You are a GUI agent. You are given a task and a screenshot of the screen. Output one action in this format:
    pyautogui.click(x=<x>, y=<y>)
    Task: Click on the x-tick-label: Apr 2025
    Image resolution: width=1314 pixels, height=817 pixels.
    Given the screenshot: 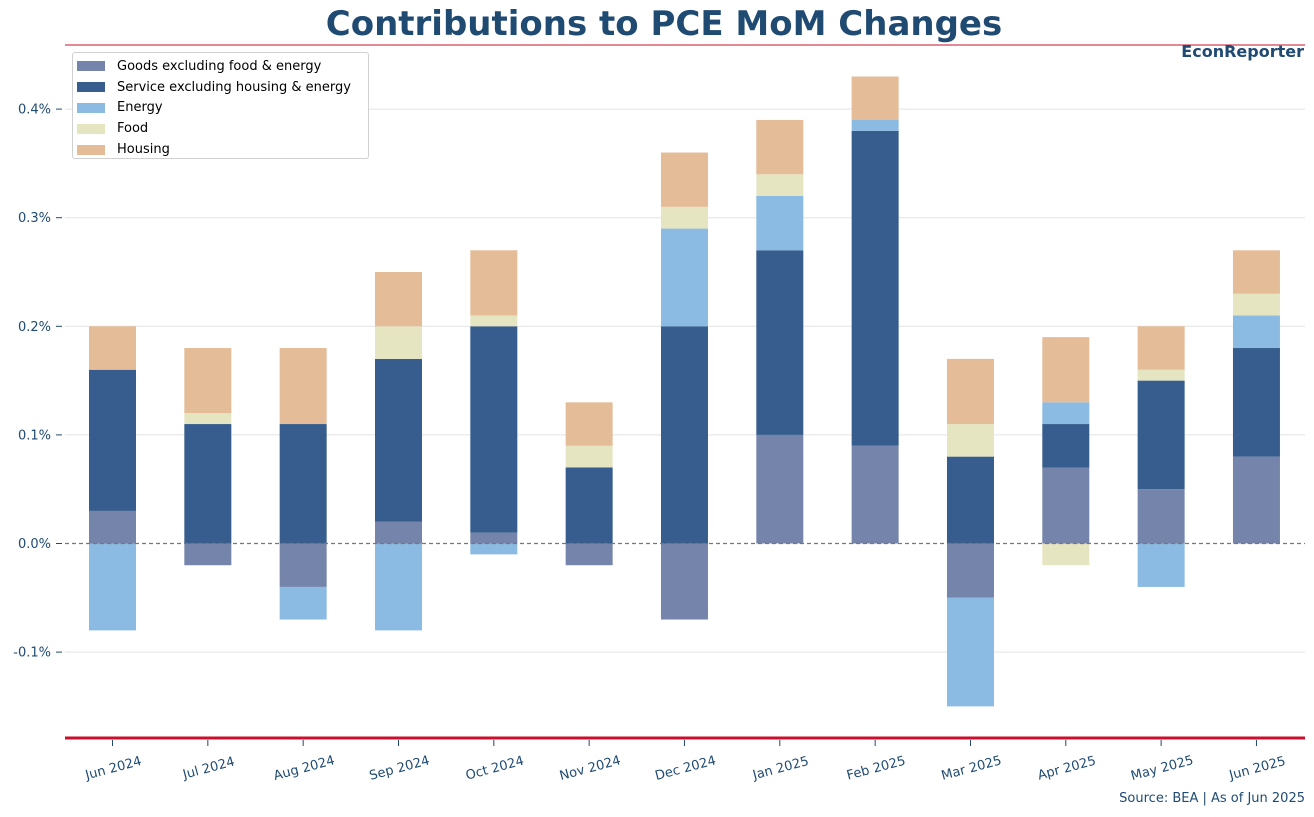 What is the action you would take?
    pyautogui.click(x=1067, y=769)
    